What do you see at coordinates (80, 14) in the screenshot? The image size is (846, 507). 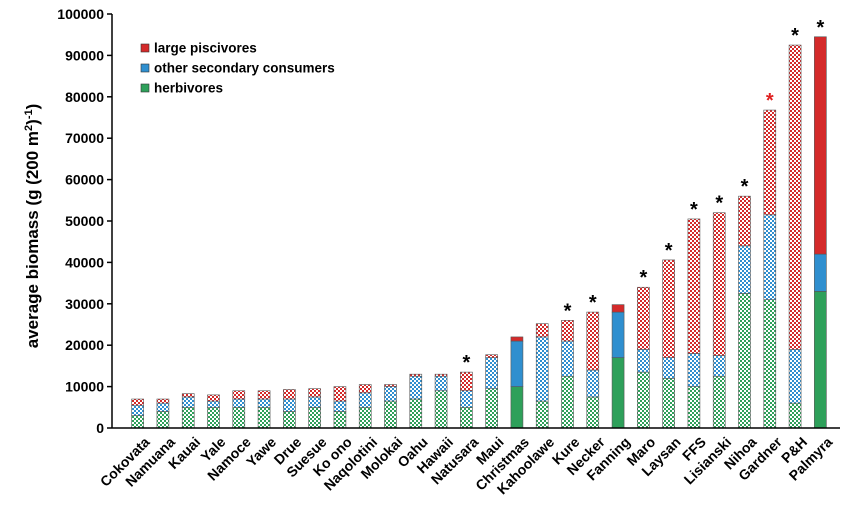 I see `y-tick-label: 100000` at bounding box center [80, 14].